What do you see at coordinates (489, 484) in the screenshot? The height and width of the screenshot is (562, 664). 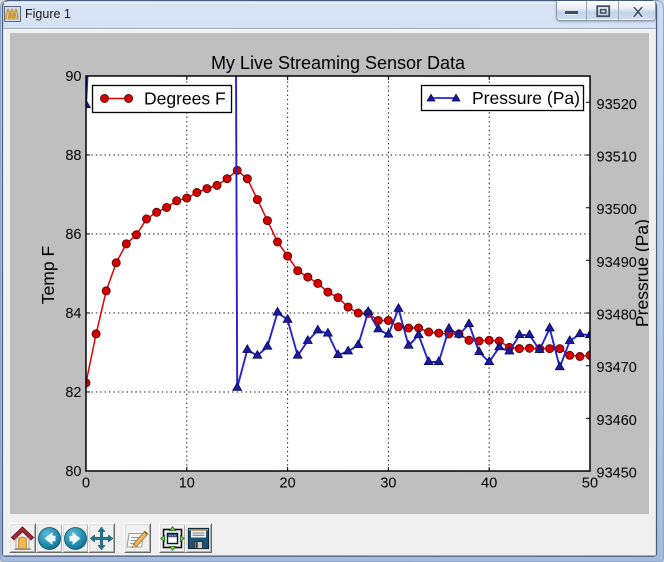 I see `svg-text: 40` at bounding box center [489, 484].